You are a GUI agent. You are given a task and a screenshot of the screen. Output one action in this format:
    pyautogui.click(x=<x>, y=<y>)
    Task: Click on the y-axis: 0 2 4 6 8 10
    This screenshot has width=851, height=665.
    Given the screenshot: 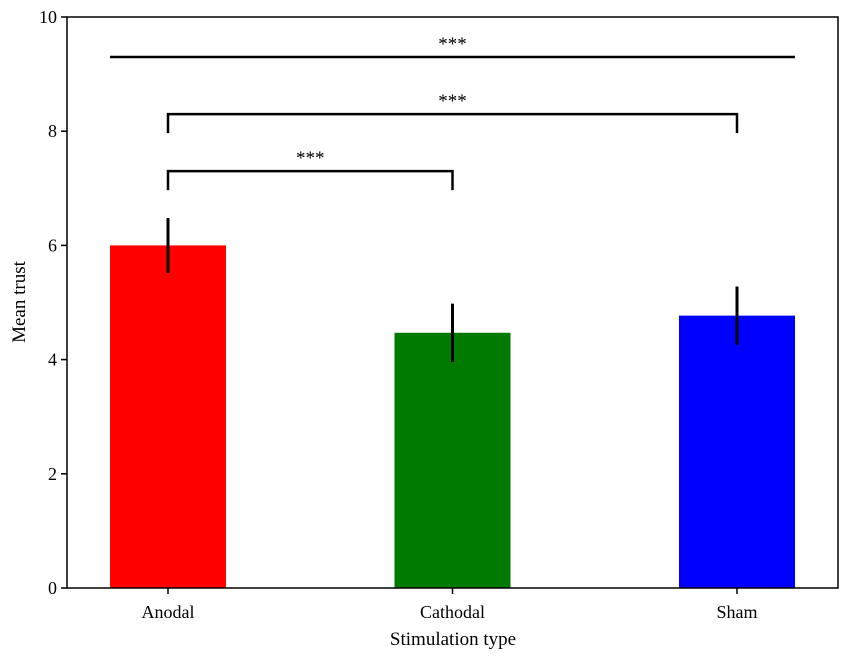 What is the action you would take?
    pyautogui.click(x=53, y=302)
    